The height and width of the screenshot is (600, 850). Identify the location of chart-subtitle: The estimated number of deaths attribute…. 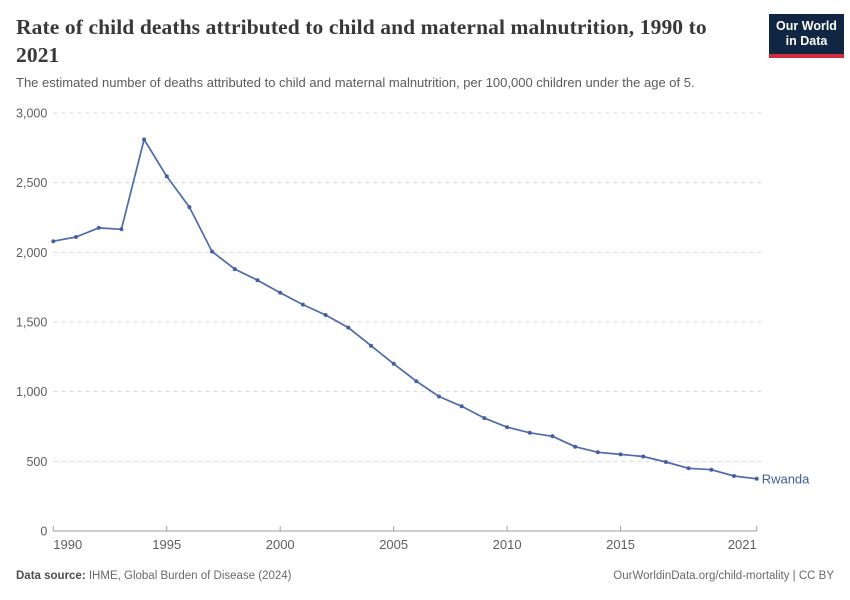
(355, 82).